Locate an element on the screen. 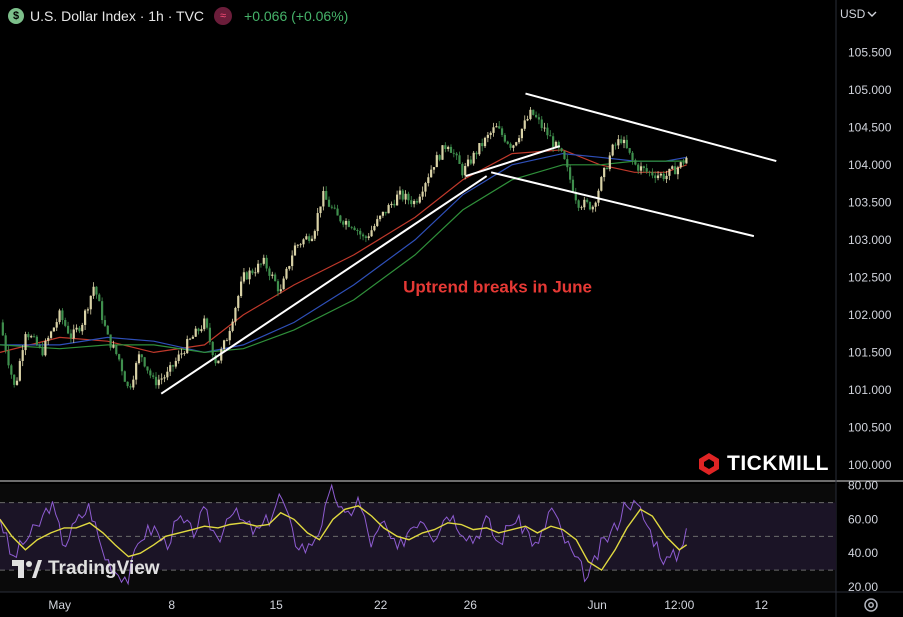  currency-label: USD is located at coordinates (853, 14).